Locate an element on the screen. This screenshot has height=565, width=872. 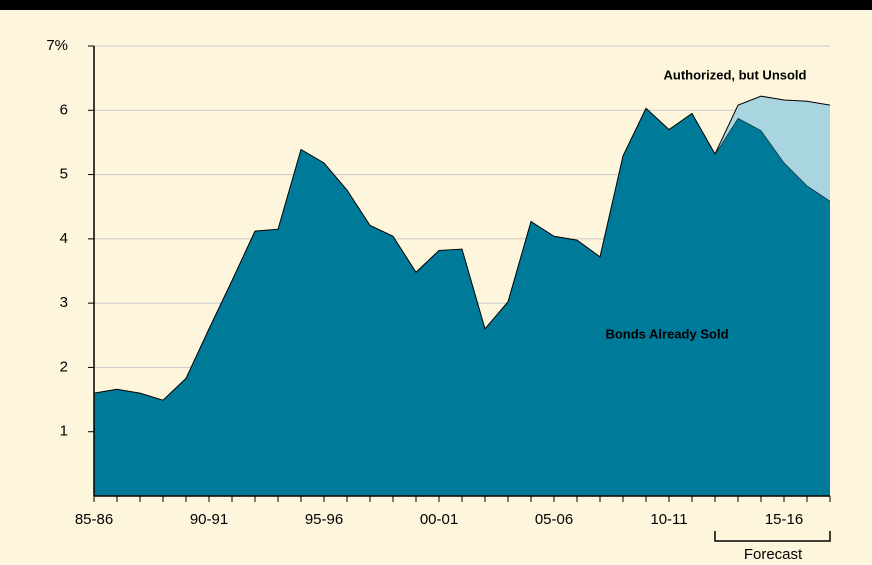
top-bar is located at coordinates (436, 5).